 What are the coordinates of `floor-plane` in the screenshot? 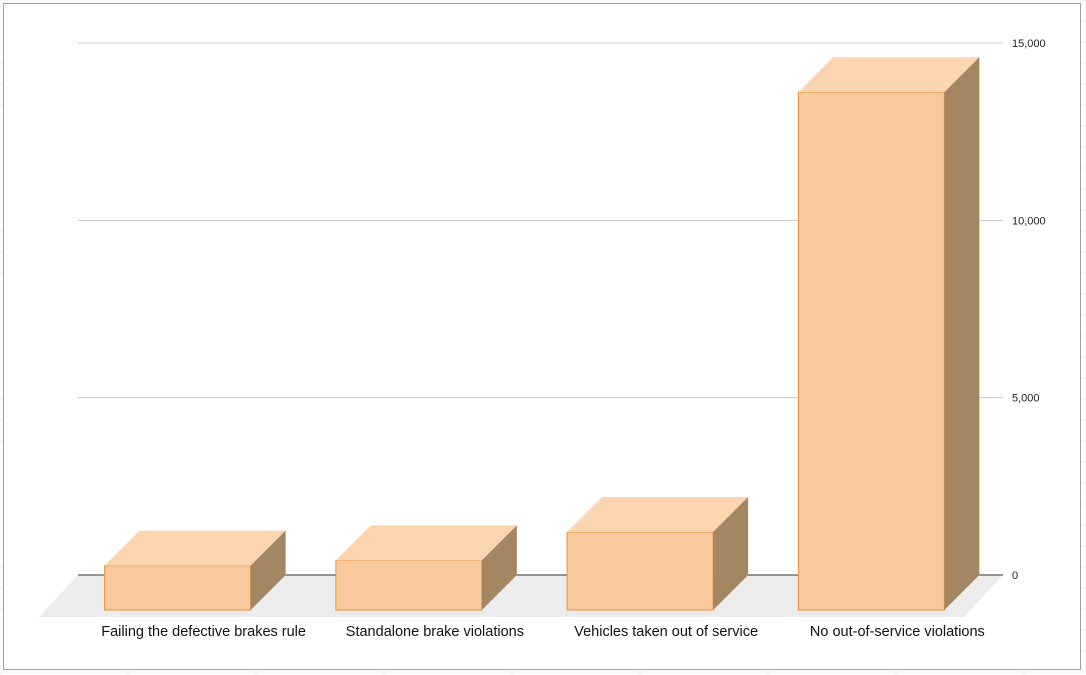 It's located at (521, 596).